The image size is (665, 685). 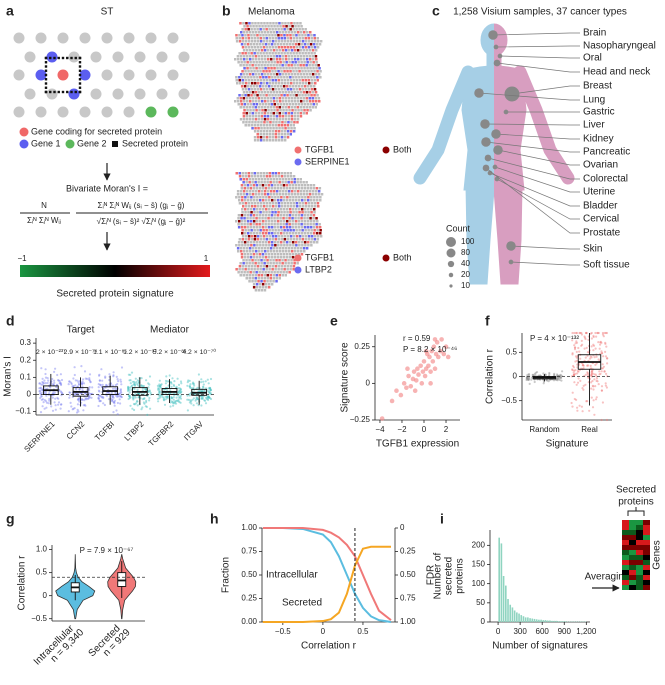 What do you see at coordinates (39, 436) in the screenshot?
I see `x-tick-label: SERPINE1` at bounding box center [39, 436].